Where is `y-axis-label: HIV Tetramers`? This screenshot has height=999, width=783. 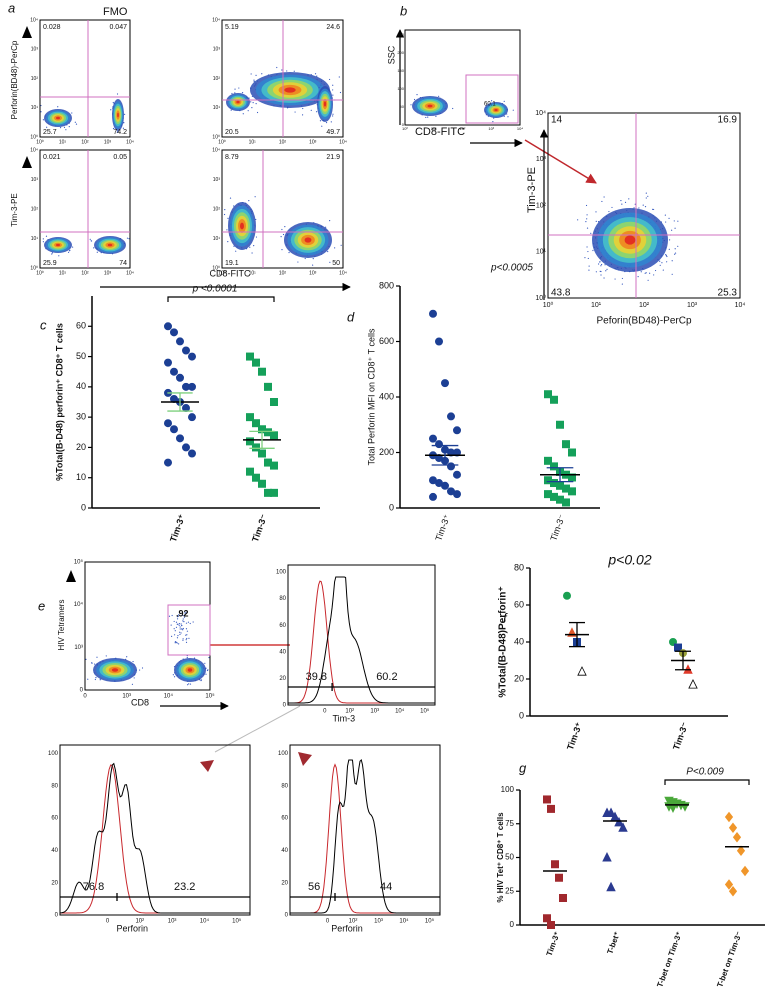 y-axis-label: HIV Tetramers is located at coordinates (61, 625).